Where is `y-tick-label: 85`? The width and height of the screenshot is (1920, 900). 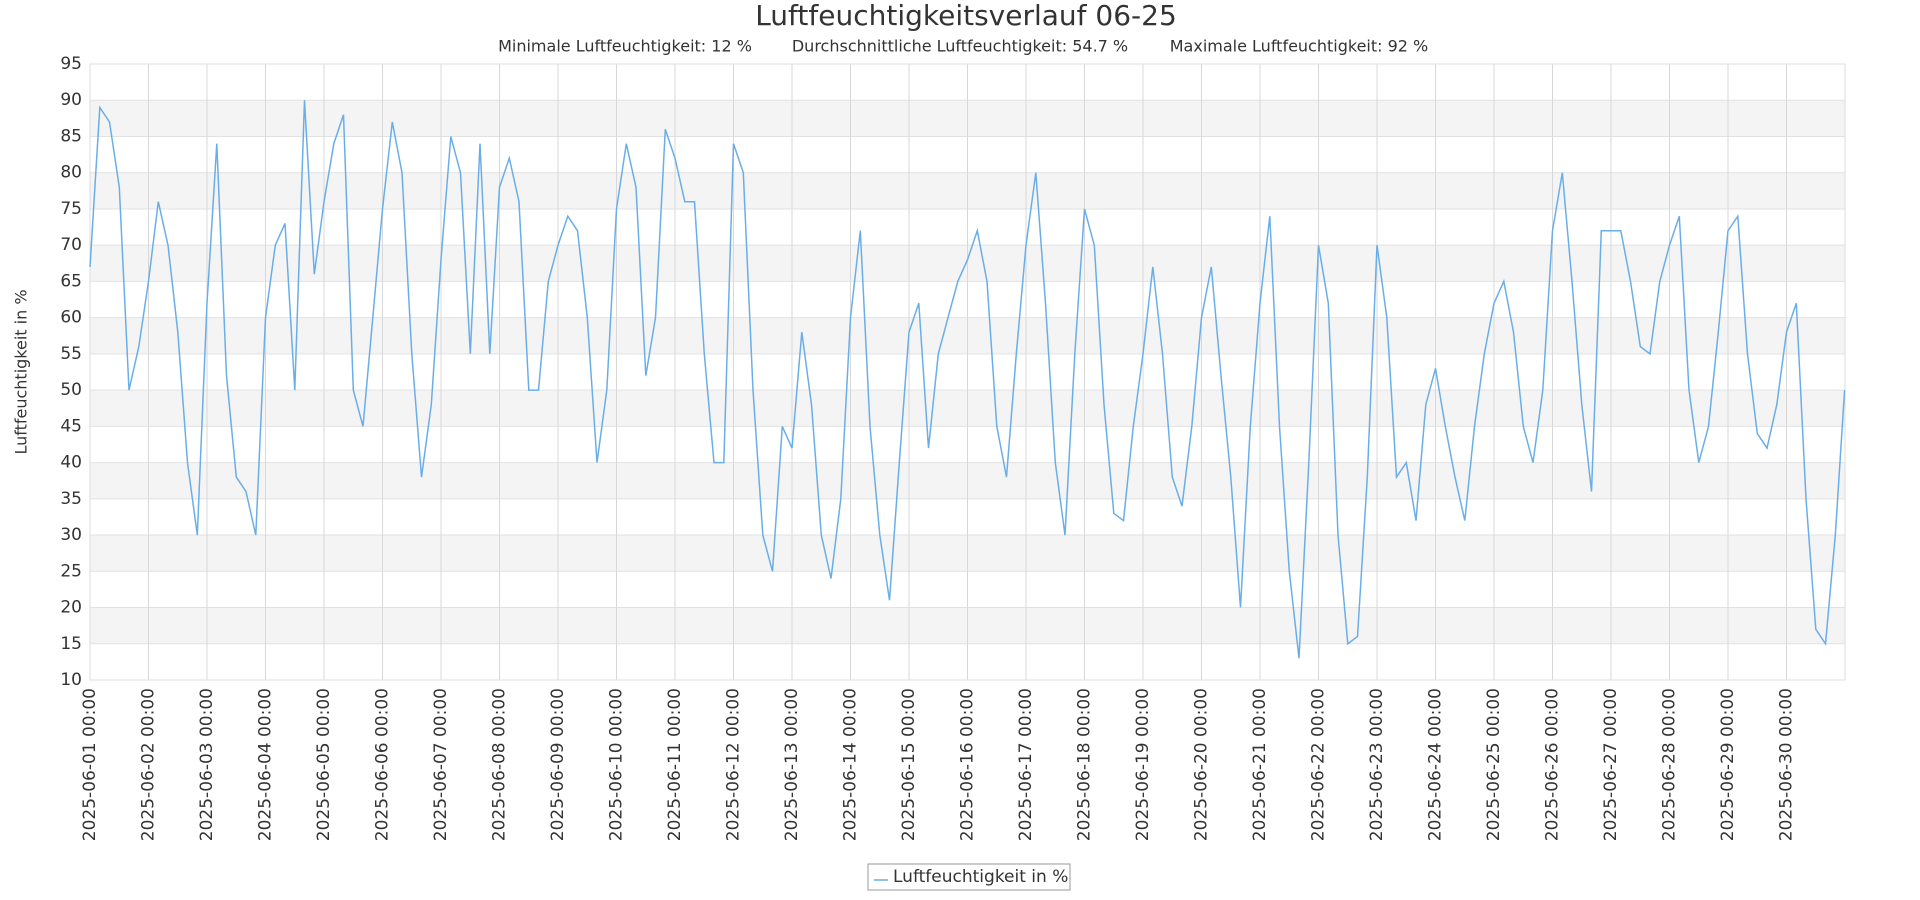 y-tick-label: 85 is located at coordinates (71, 136).